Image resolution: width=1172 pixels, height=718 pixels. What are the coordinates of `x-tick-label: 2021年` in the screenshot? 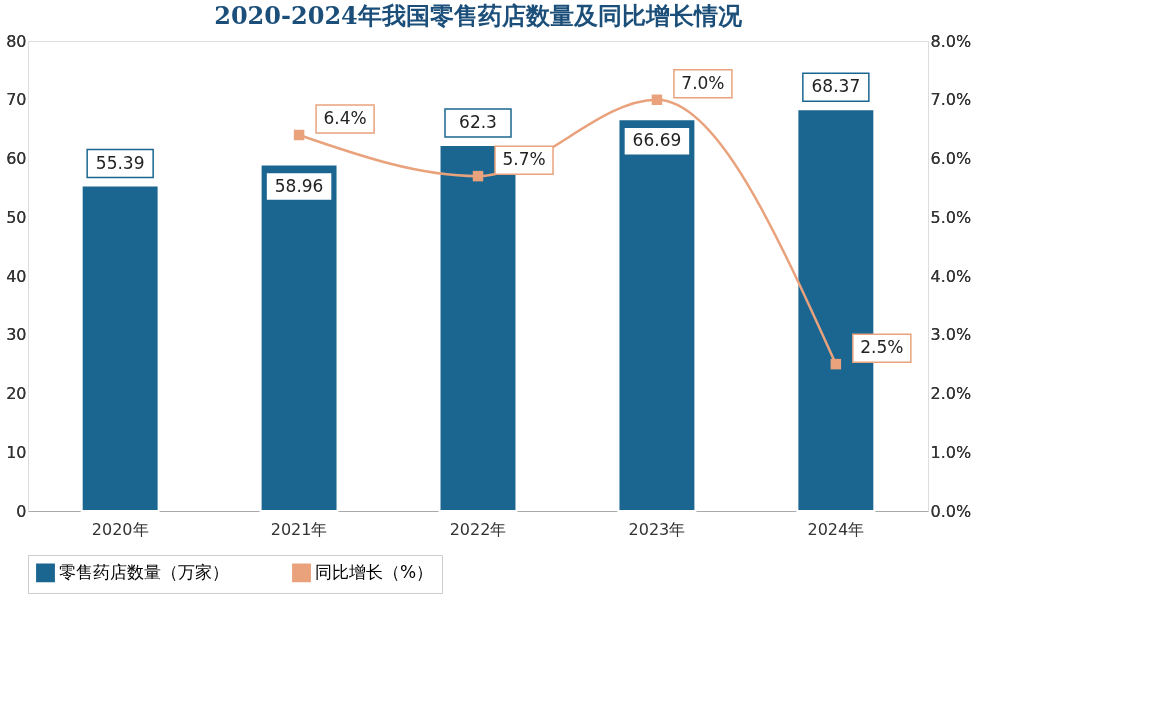 It's located at (299, 529).